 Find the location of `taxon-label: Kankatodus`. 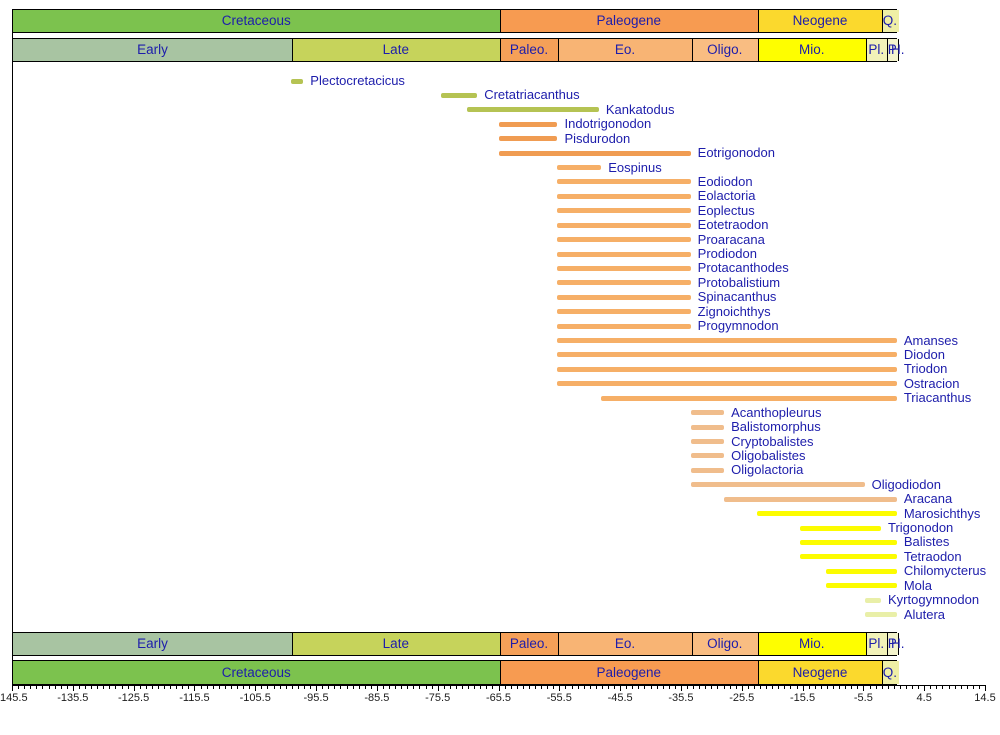

taxon-label: Kankatodus is located at coordinates (640, 109).